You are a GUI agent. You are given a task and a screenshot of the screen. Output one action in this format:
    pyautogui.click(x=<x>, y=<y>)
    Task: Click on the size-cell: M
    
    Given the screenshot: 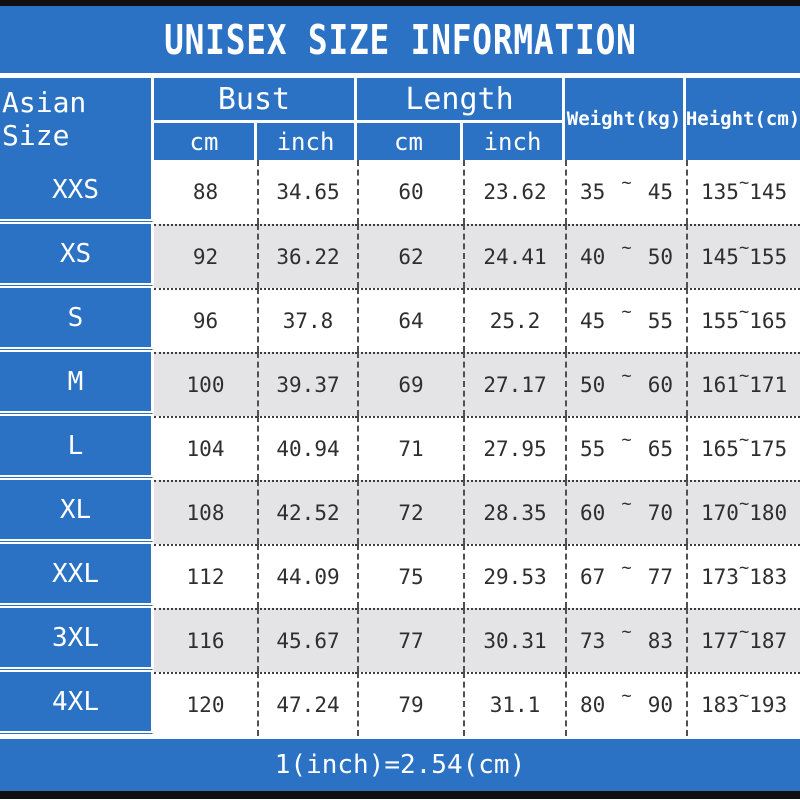 What is the action you would take?
    pyautogui.click(x=77, y=384)
    